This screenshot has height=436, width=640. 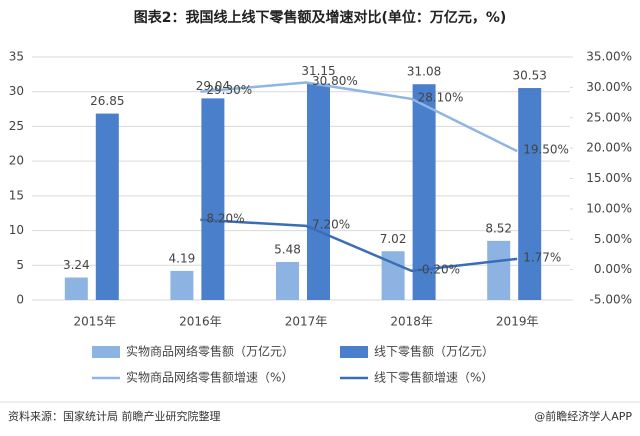 What do you see at coordinates (498, 228) in the screenshot?
I see `bar-value-label: 8.52` at bounding box center [498, 228].